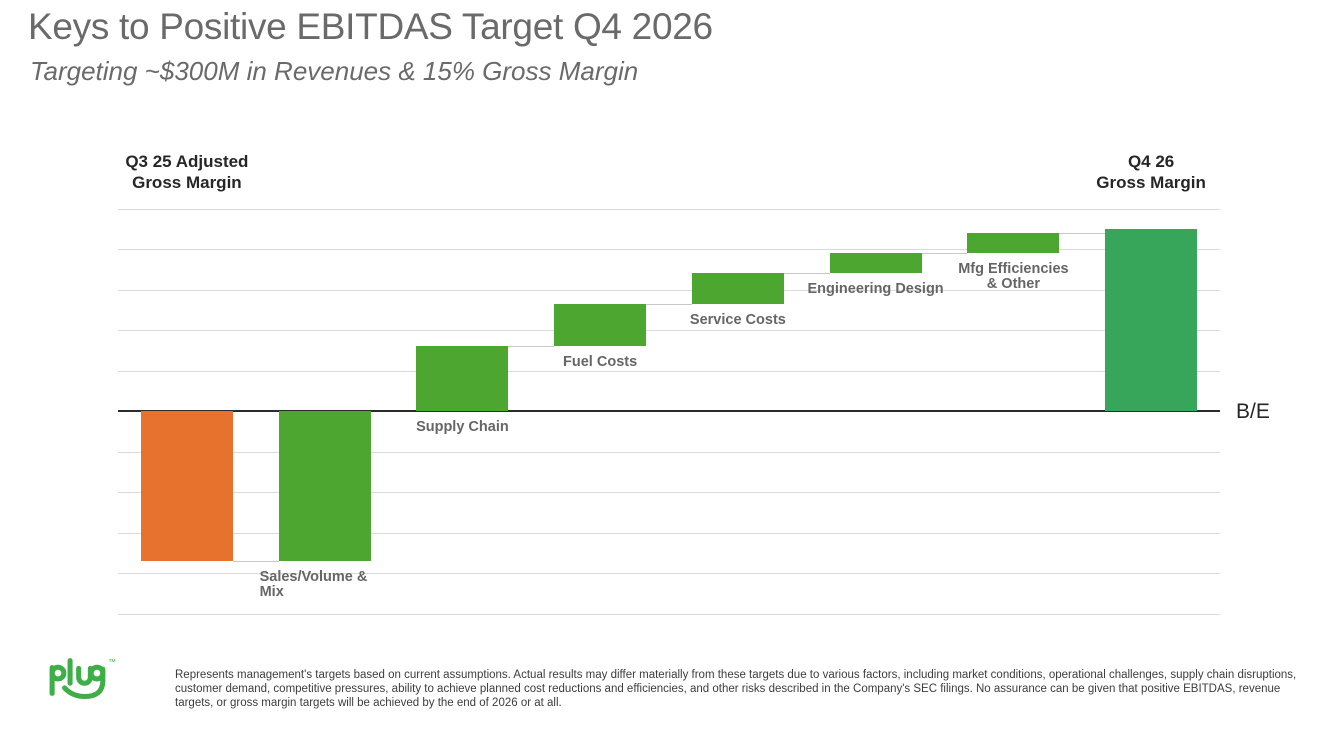 This screenshot has height=749, width=1333. I want to click on bar-label-q4-26-gross-margin: Q4 26 Gross Margin, so click(1151, 171).